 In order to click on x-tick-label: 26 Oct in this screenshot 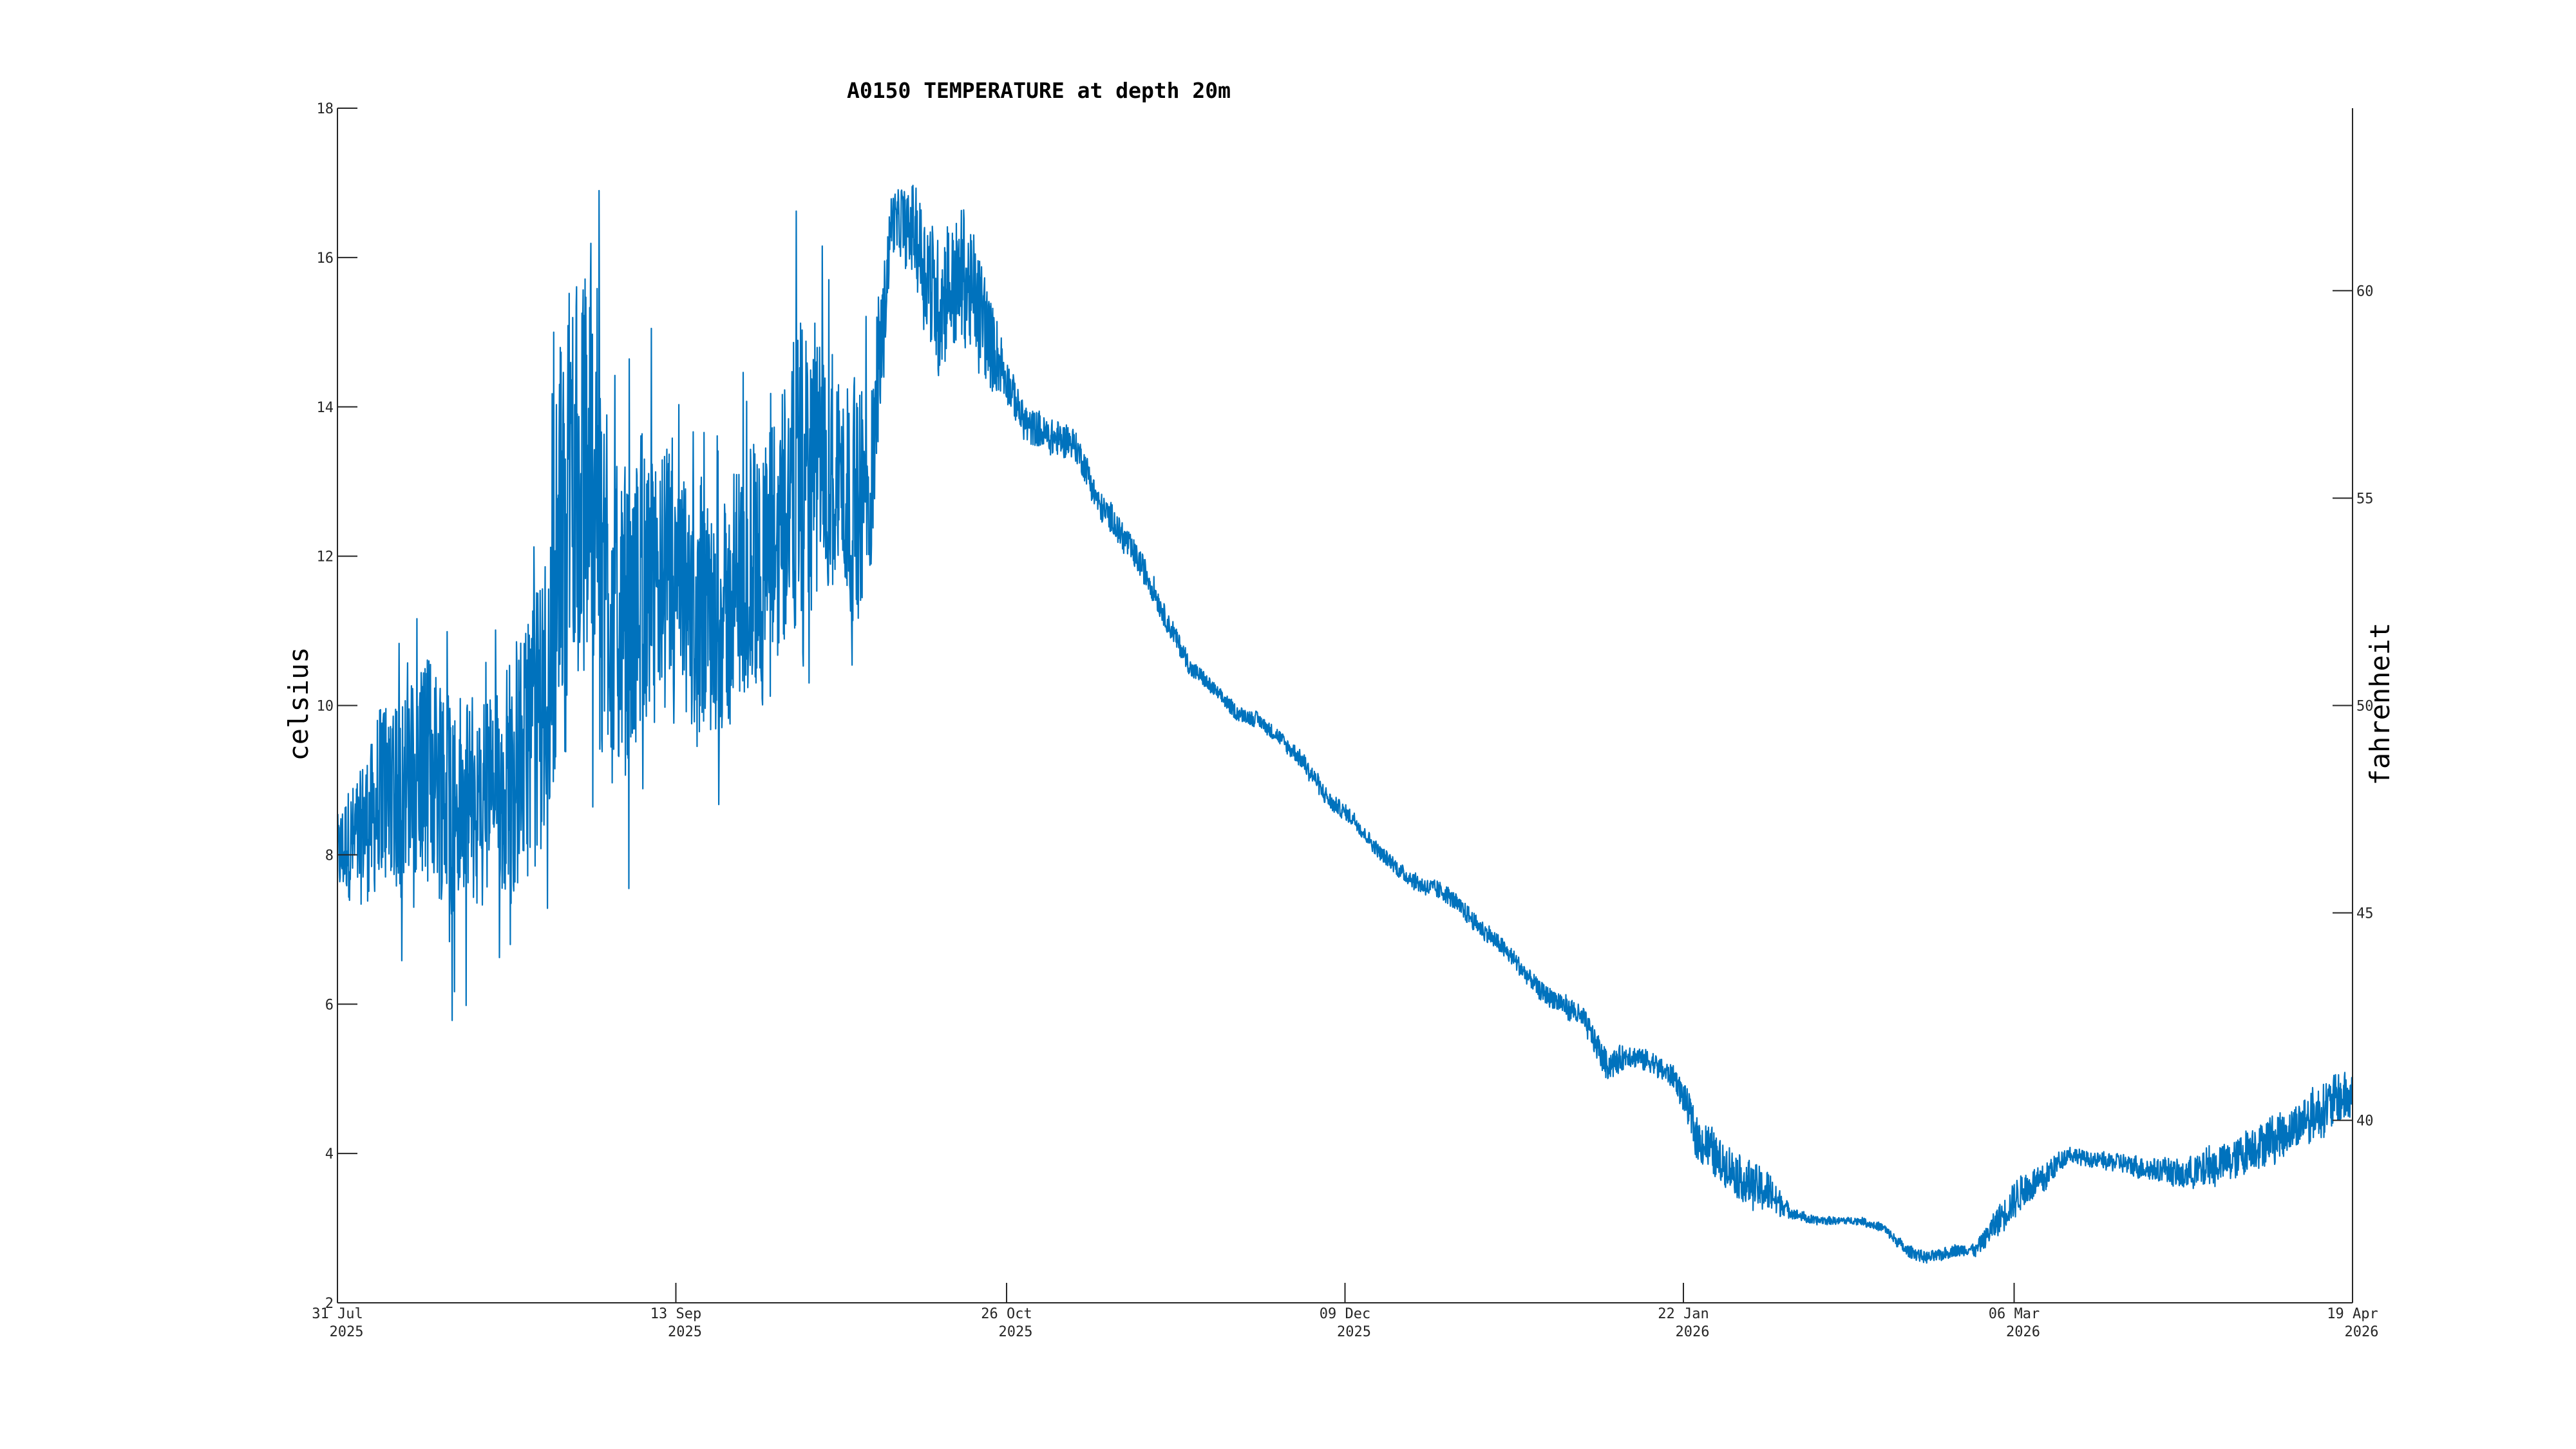, I will do `click(1007, 1314)`.